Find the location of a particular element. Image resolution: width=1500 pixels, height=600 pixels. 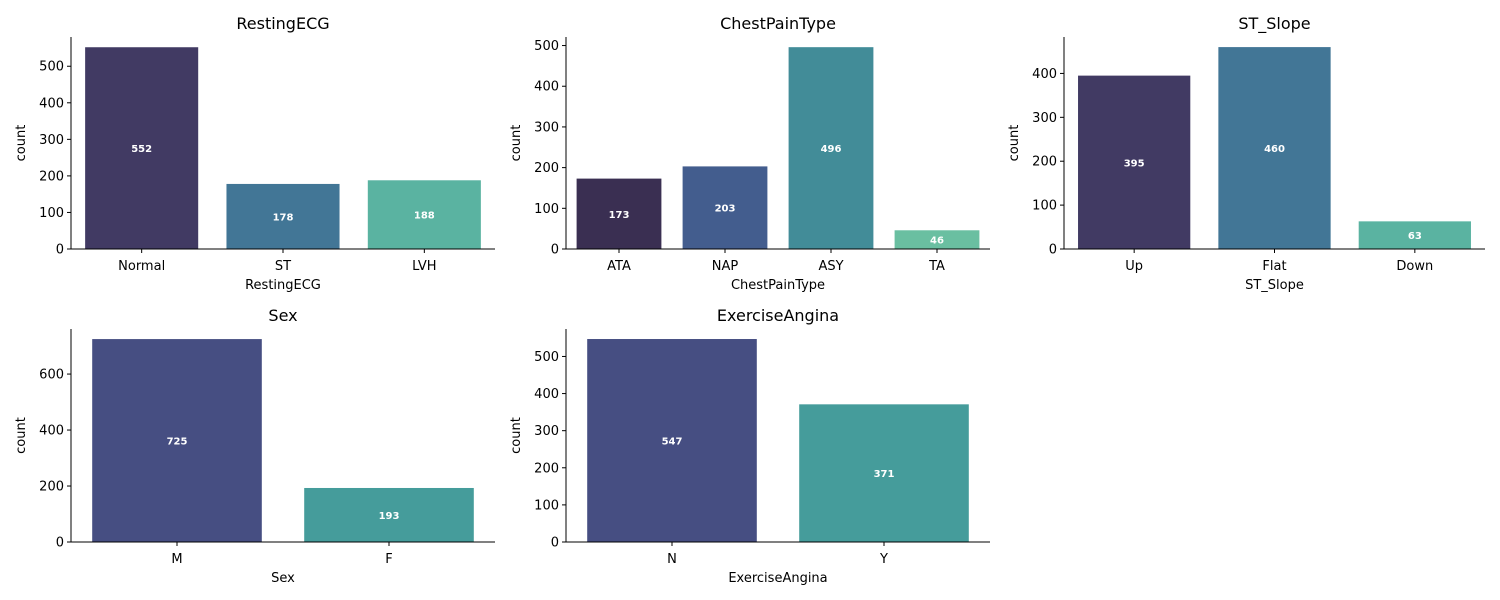

bar-m is located at coordinates (177, 440).